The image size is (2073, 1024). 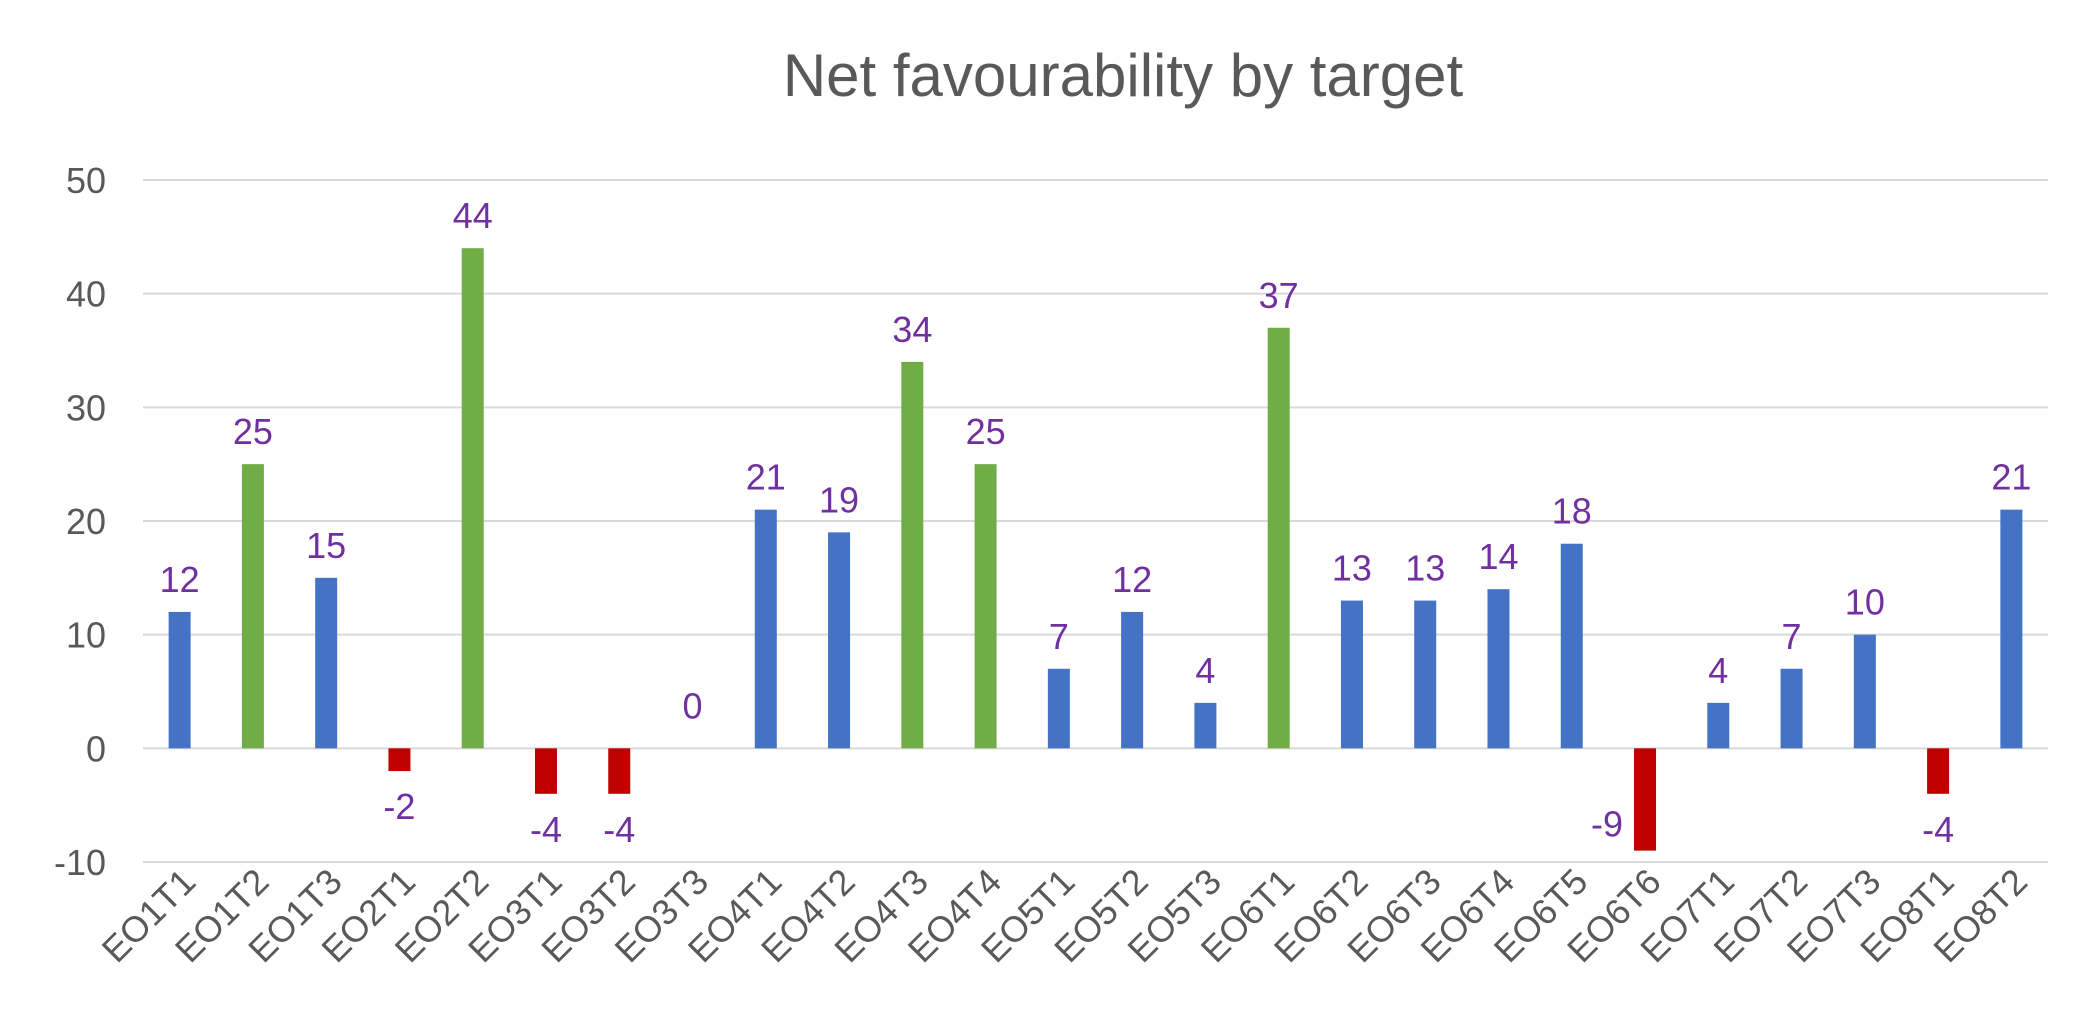 What do you see at coordinates (1938, 829) in the screenshot?
I see `data-label-EO8T1: -4` at bounding box center [1938, 829].